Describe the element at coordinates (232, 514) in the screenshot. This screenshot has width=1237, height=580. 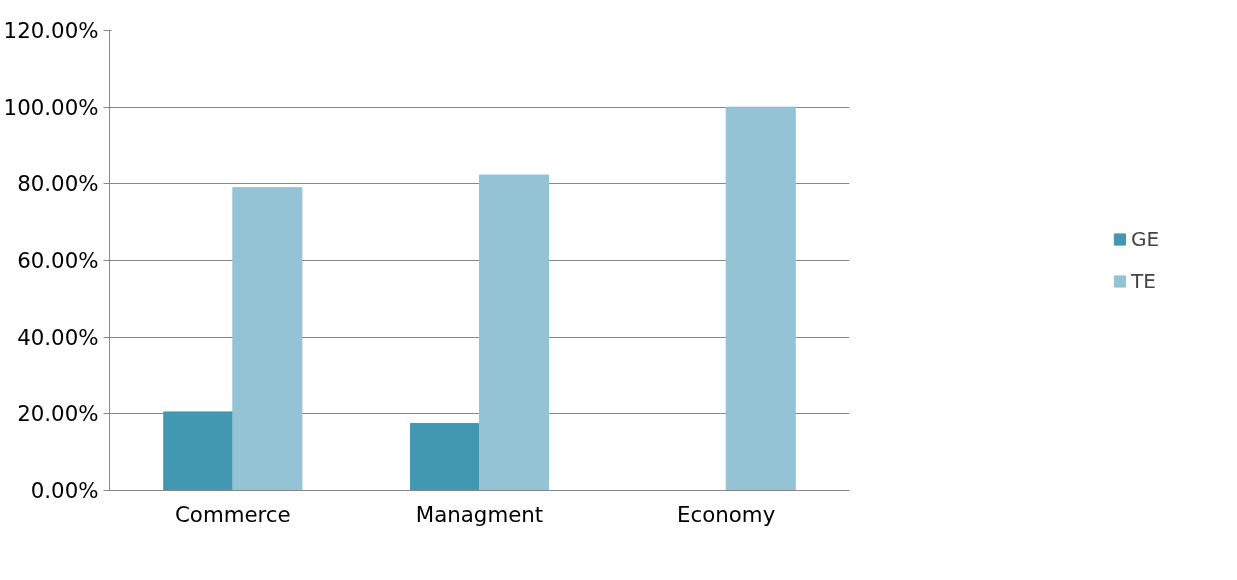
I see `x-tick-label: Commerce` at that location.